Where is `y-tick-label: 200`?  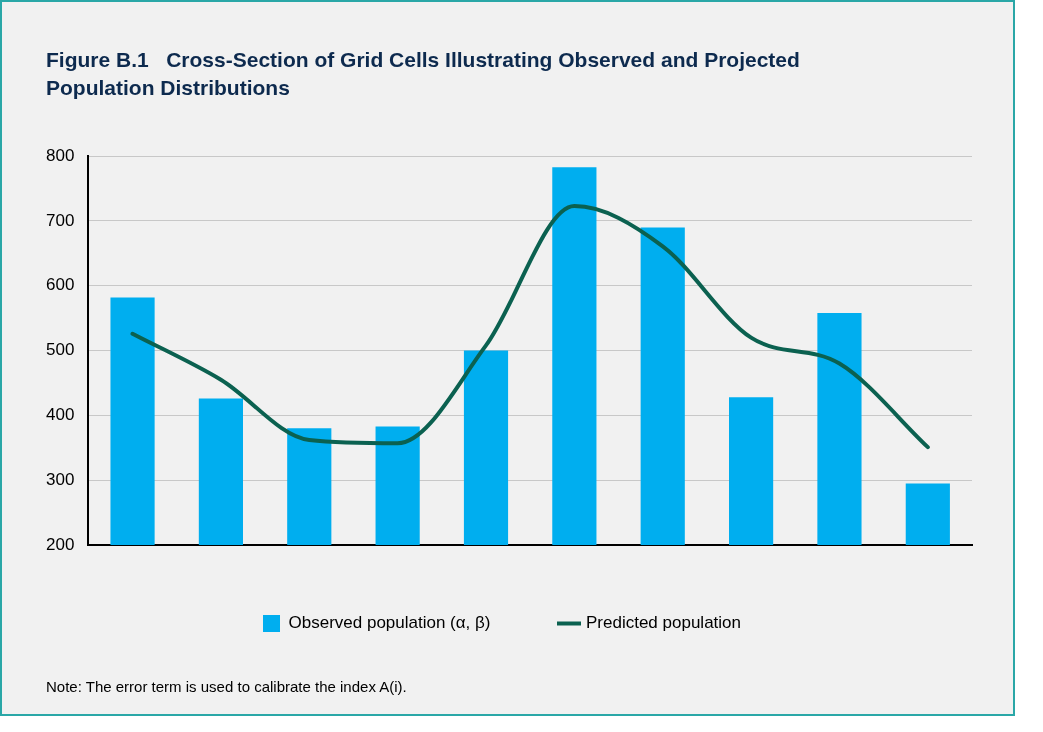
y-tick-label: 200 is located at coordinates (60, 544).